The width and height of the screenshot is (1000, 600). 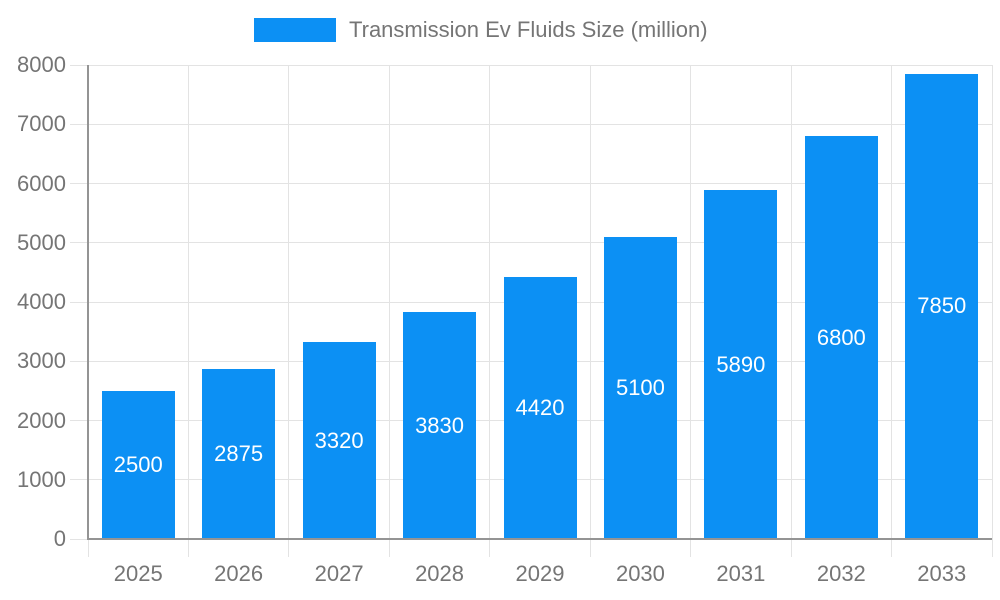 I want to click on bar-value-label: 6800, so click(x=841, y=337).